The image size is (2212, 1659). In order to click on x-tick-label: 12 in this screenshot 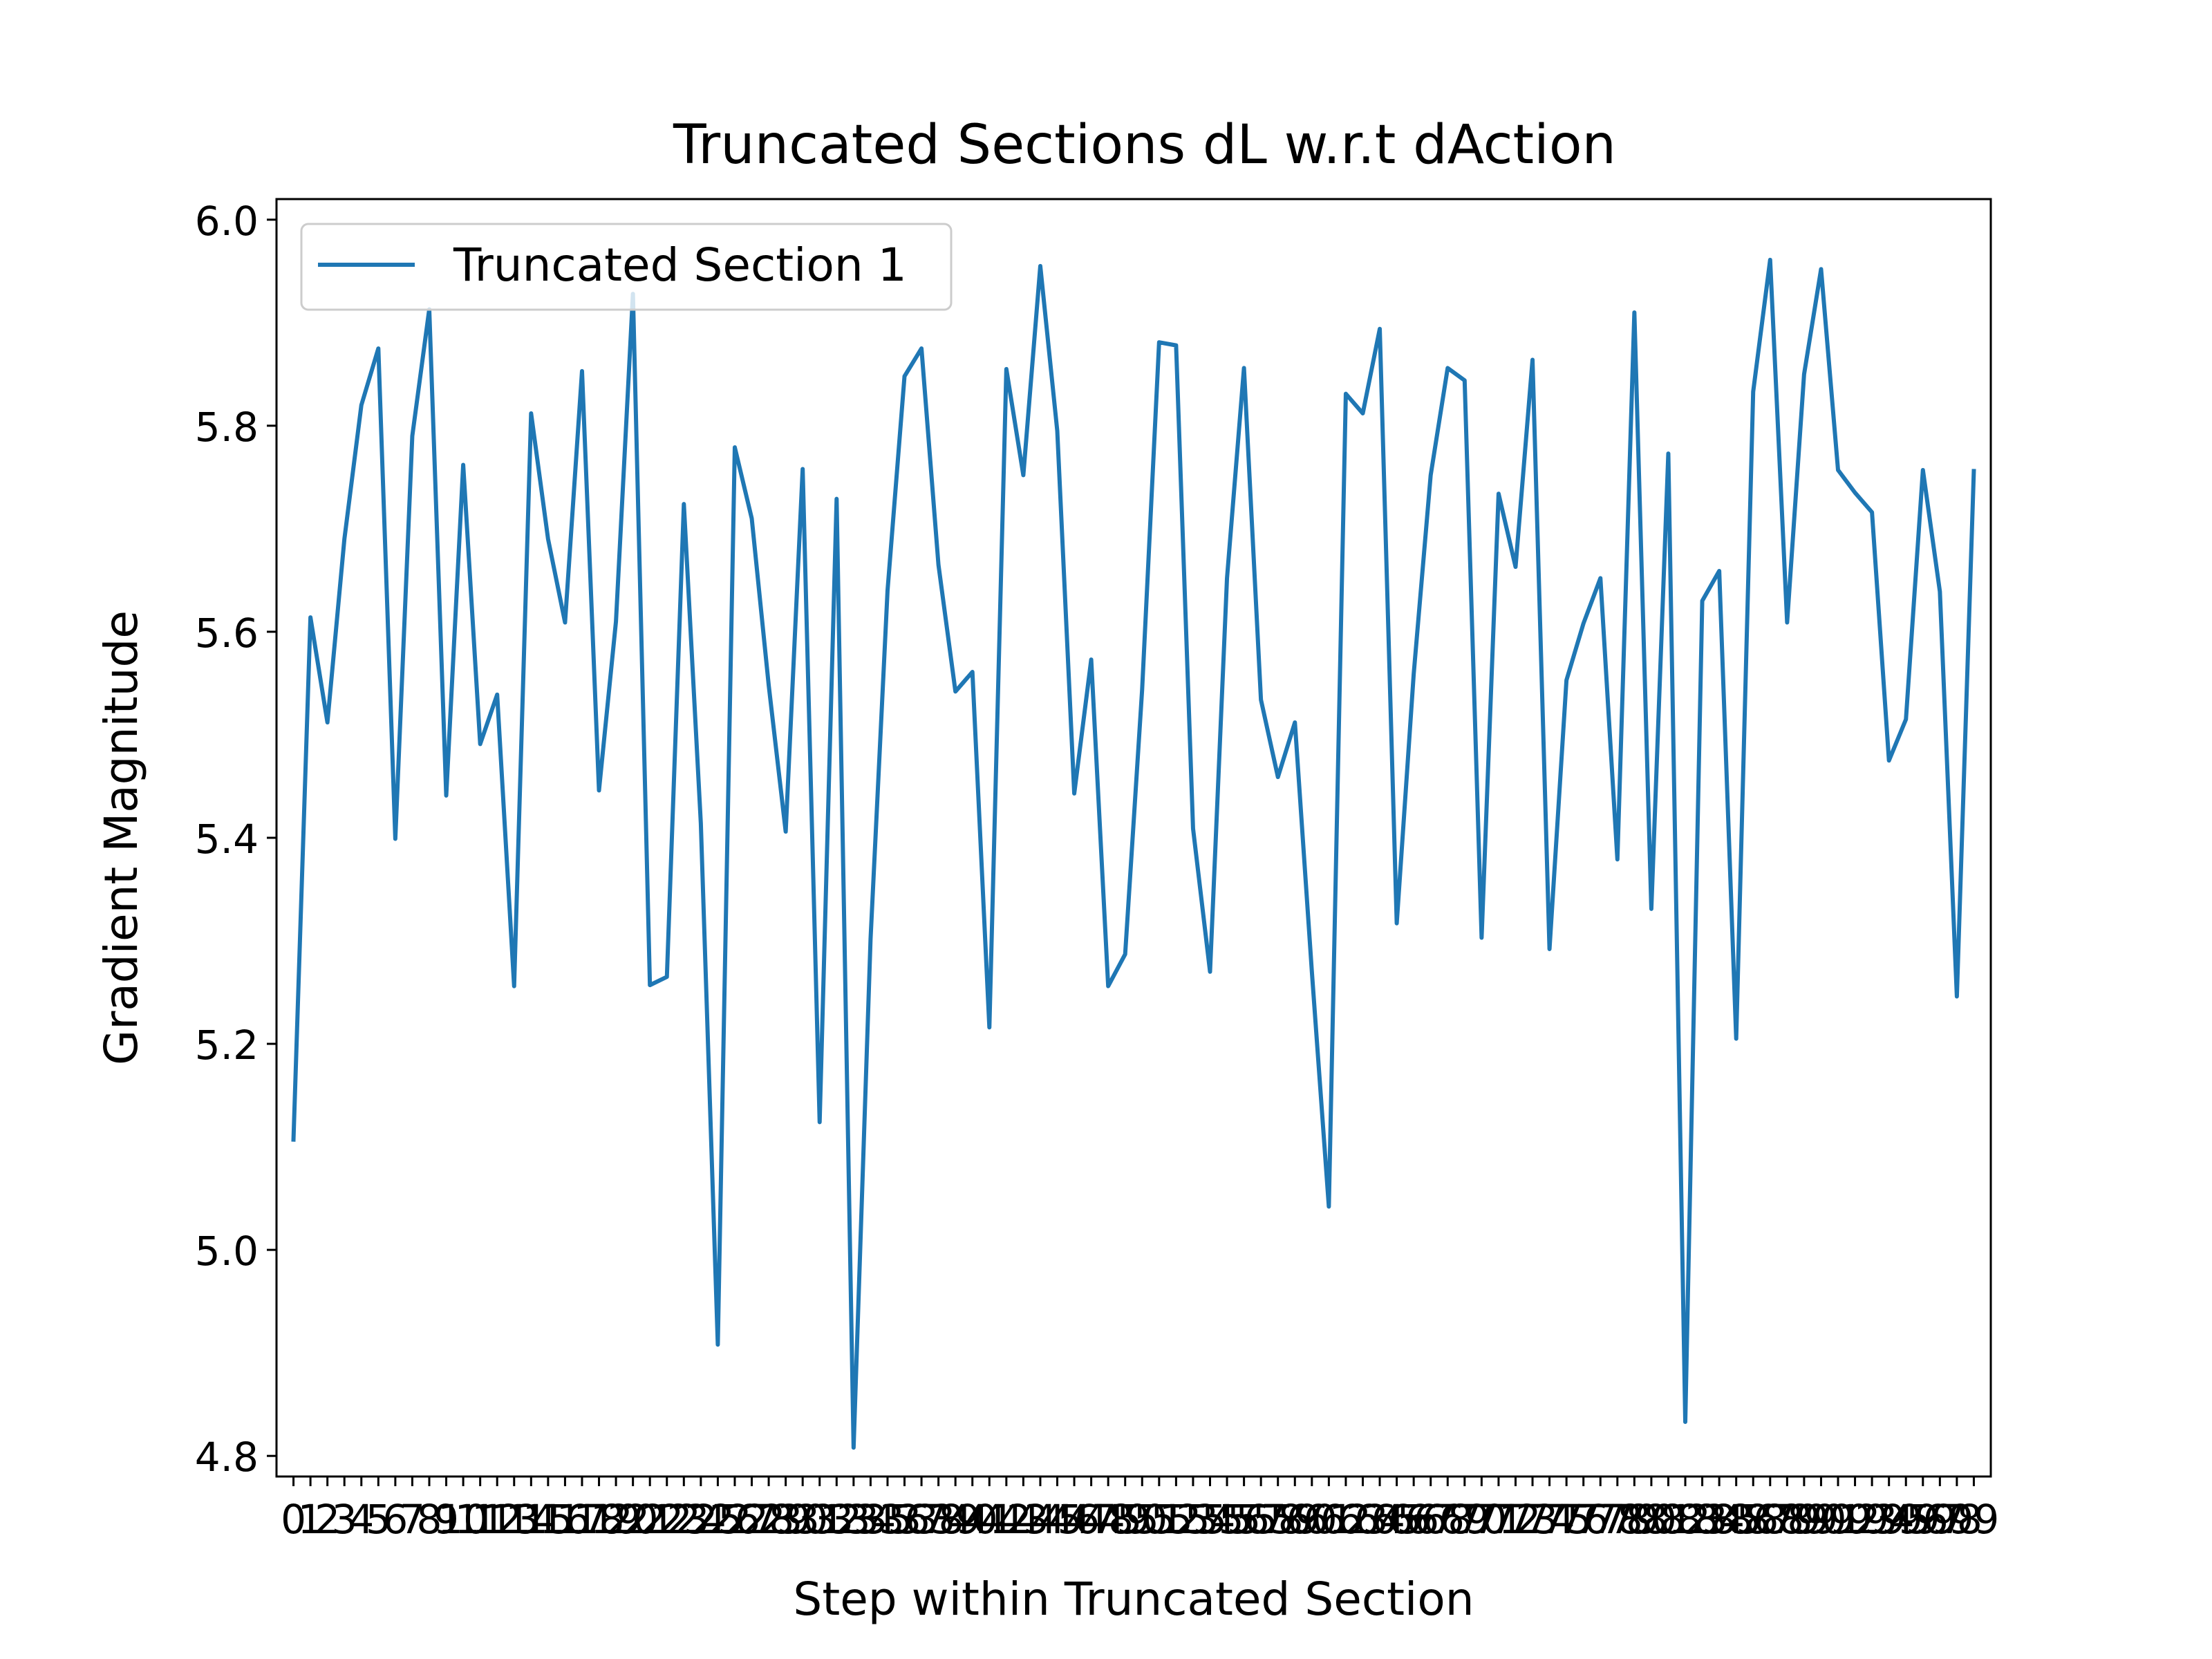, I will do `click(497, 1520)`.